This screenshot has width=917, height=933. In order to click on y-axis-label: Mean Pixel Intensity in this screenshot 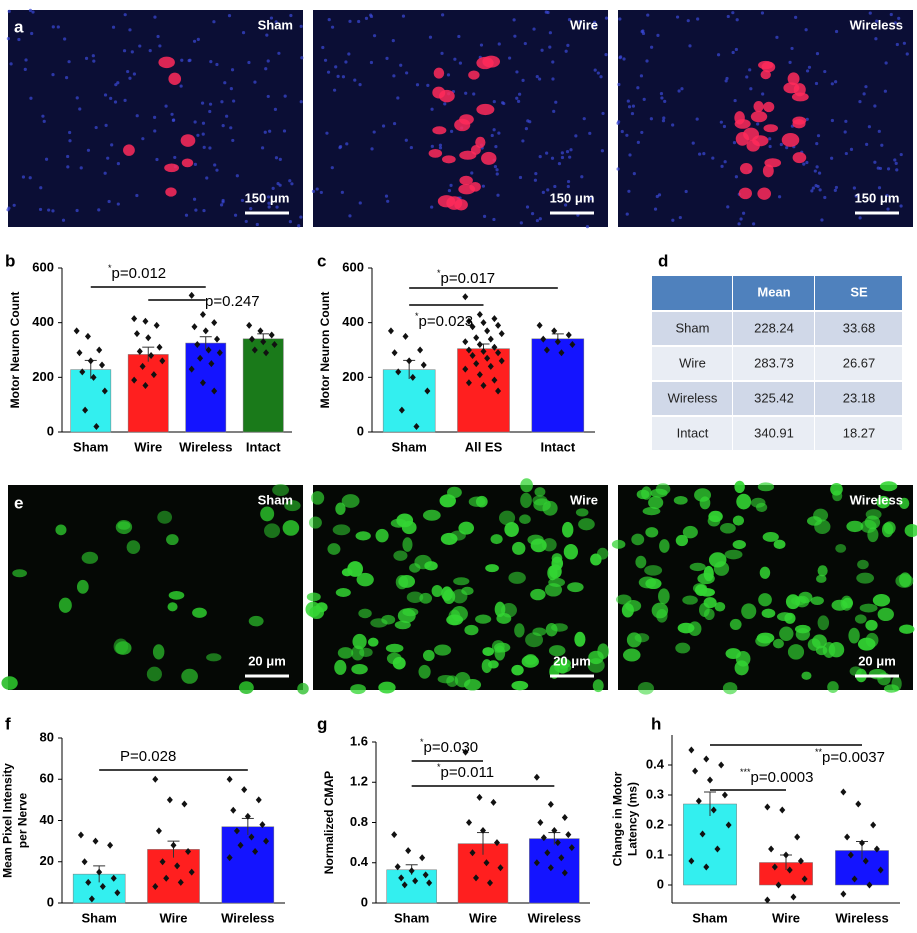, I will do `click(8, 820)`.